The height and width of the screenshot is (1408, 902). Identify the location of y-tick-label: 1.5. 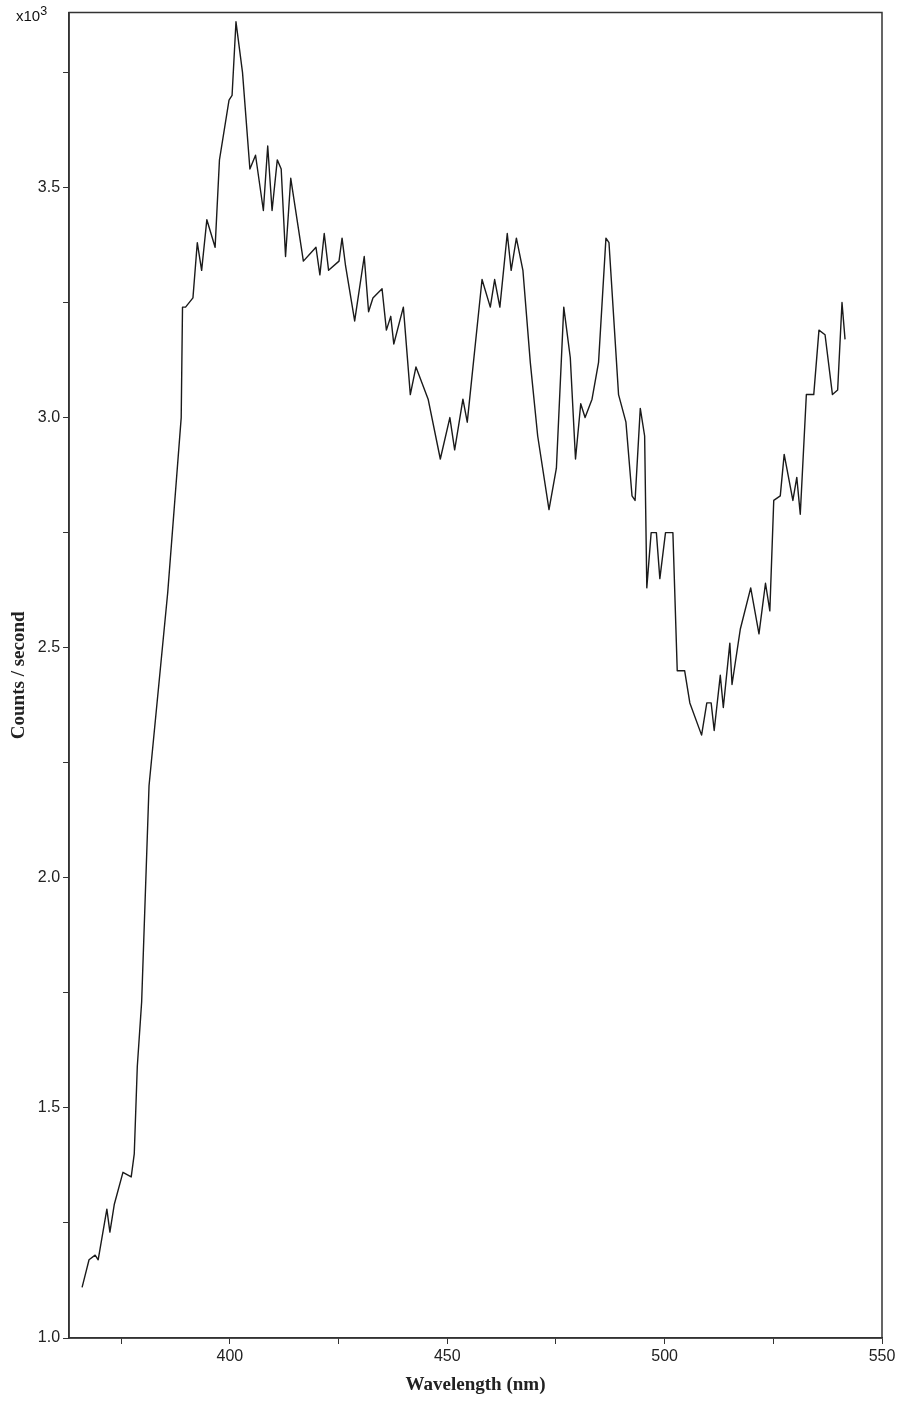
(49, 1107).